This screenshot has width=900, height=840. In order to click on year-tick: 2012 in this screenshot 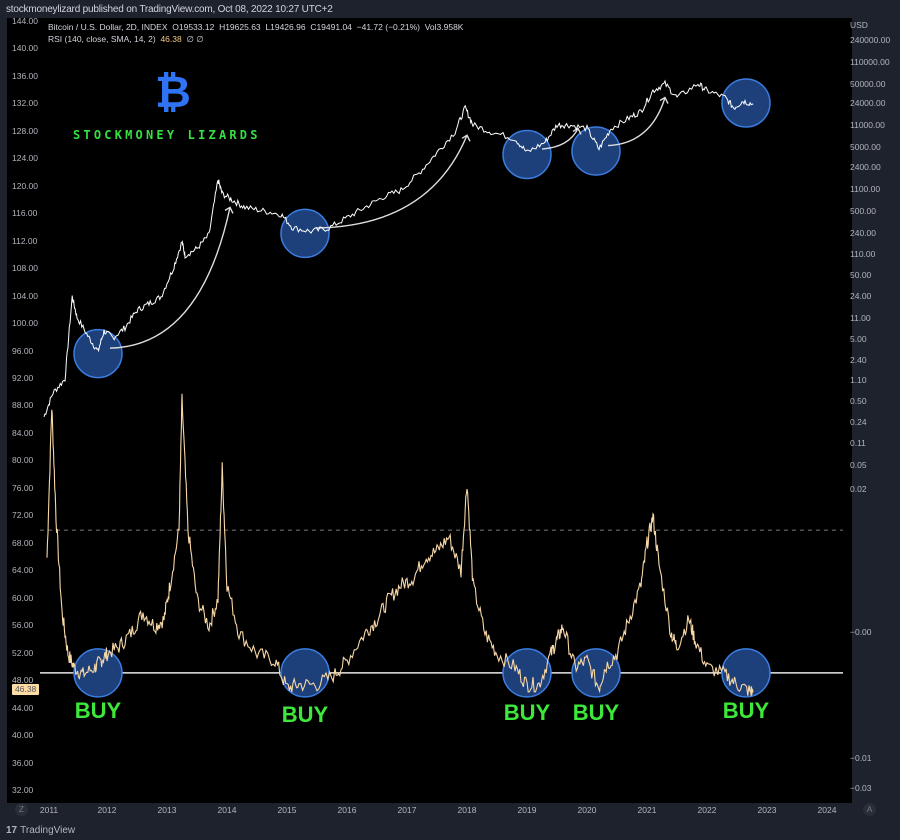, I will do `click(107, 810)`.